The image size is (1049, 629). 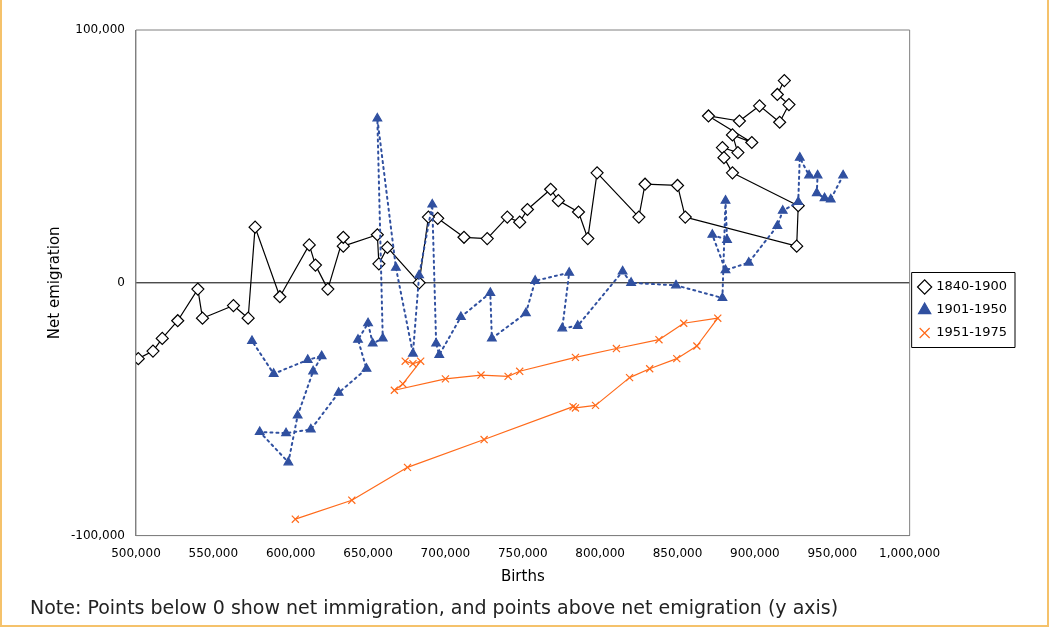 I want to click on legend-label: 1840-1900, so click(x=971, y=286).